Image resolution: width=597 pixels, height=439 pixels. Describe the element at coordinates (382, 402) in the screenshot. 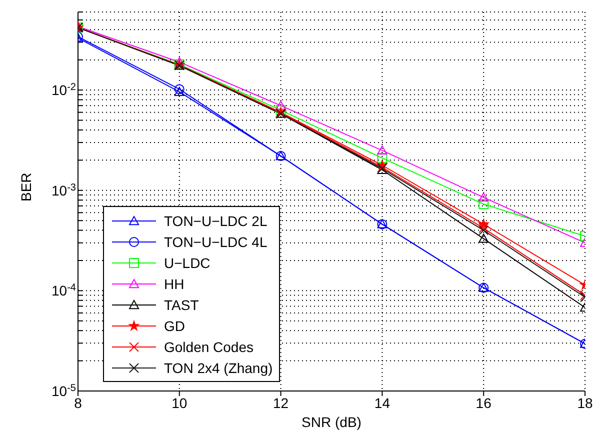

I see `x-tick-label: 14` at that location.